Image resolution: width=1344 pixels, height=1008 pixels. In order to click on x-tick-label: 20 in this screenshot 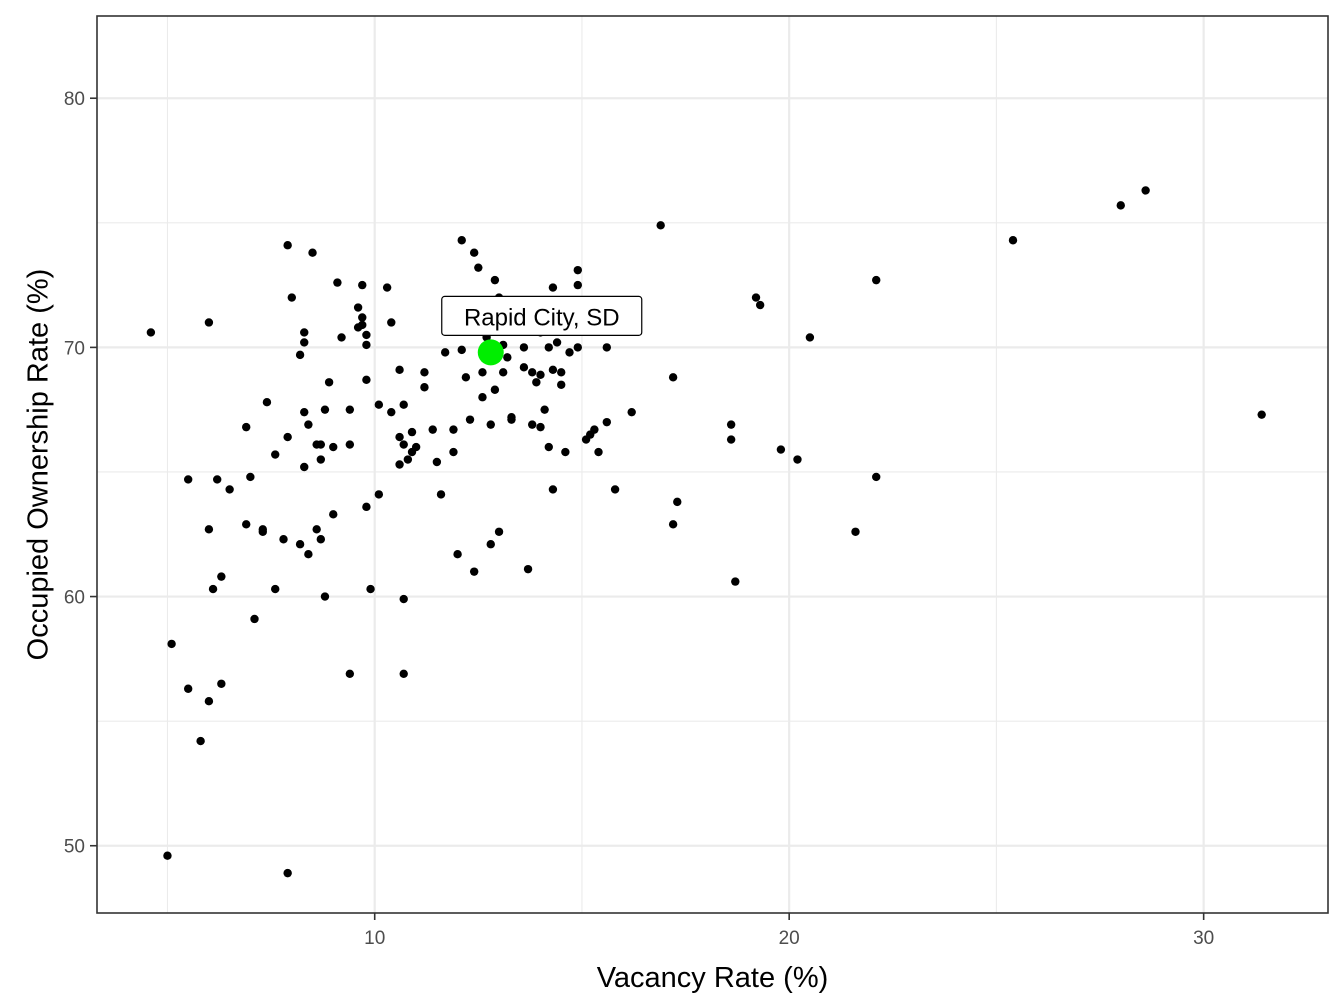, I will do `click(789, 938)`.